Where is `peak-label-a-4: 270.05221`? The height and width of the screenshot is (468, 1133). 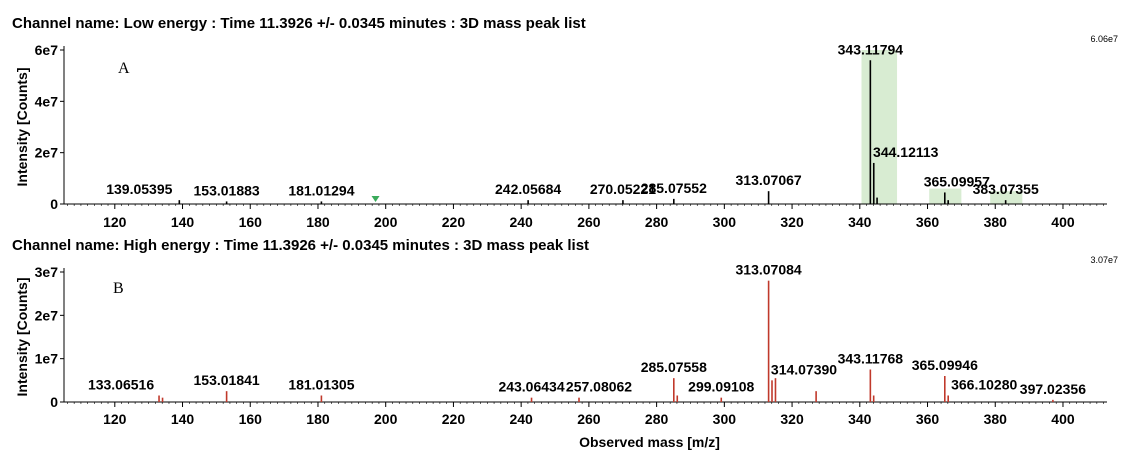 peak-label-a-4: 270.05221 is located at coordinates (623, 189).